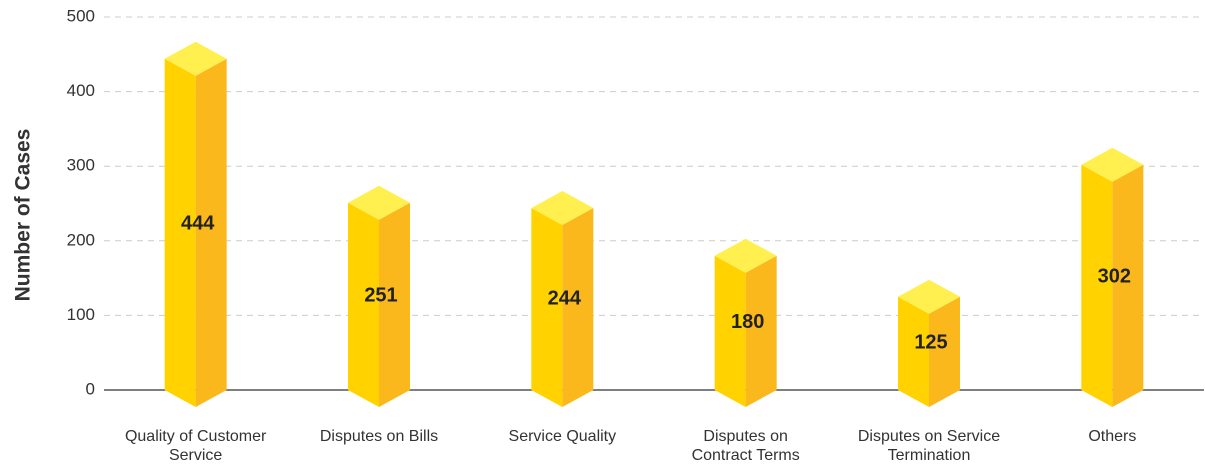 Image resolution: width=1205 pixels, height=471 pixels. What do you see at coordinates (1112, 436) in the screenshot?
I see `x-tick-label: Others` at bounding box center [1112, 436].